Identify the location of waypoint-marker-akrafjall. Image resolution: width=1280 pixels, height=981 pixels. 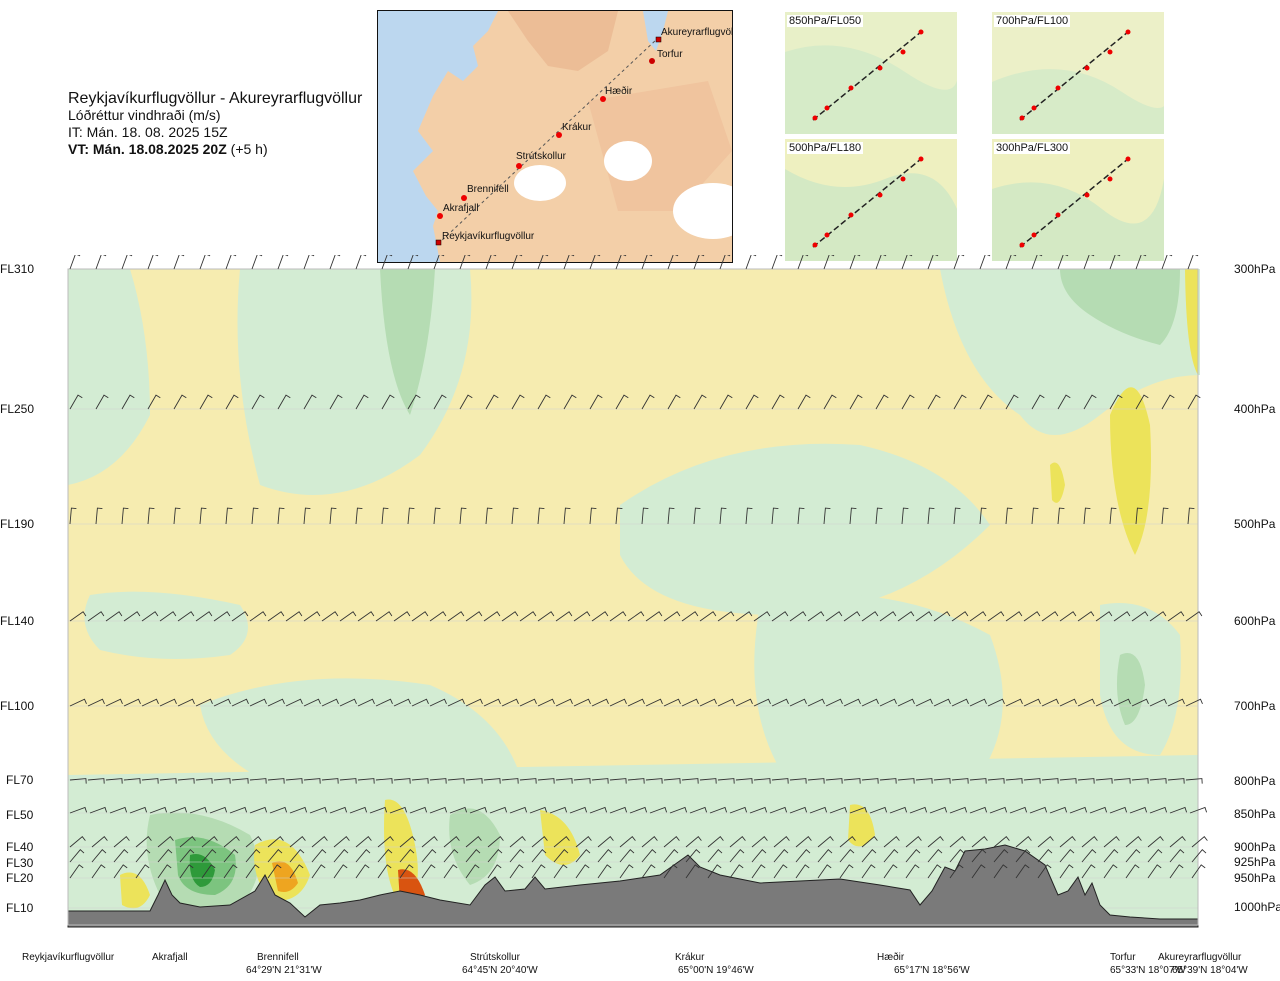
(440, 216).